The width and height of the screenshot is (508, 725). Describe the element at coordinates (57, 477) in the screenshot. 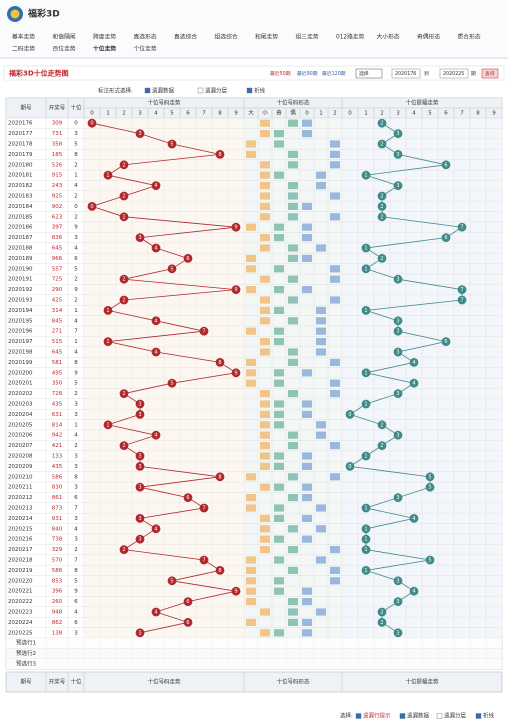

I see `number-cell: 586` at that location.